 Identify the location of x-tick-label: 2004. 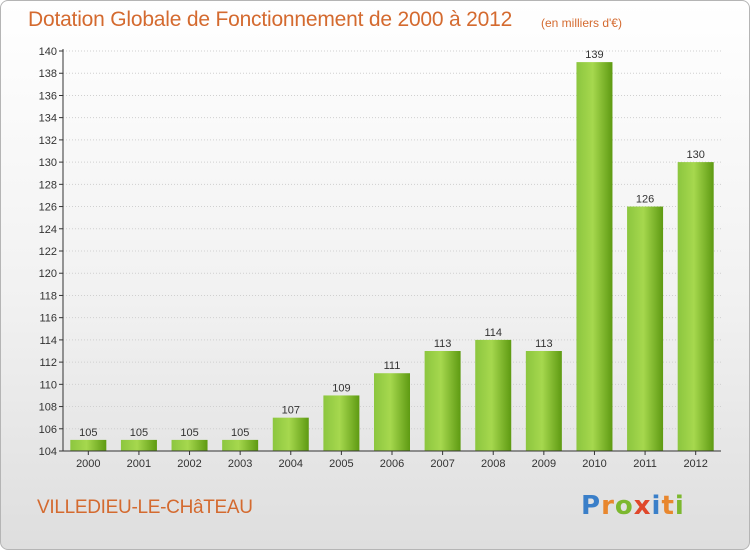
(291, 464).